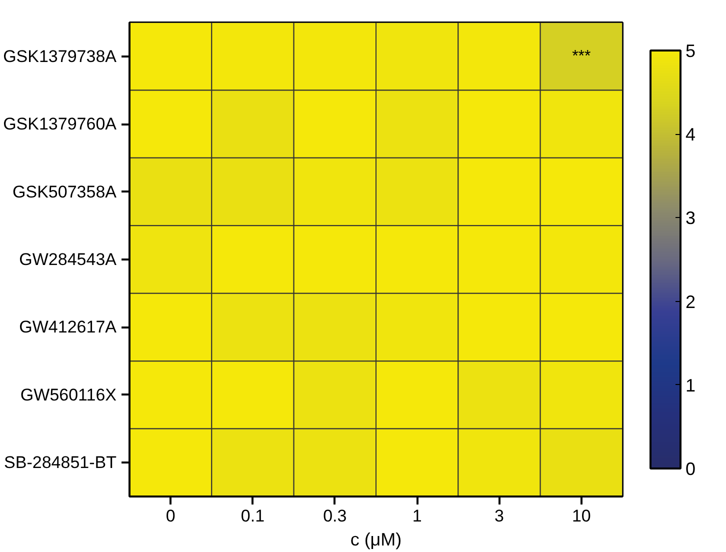  What do you see at coordinates (60, 124) in the screenshot?
I see `y-tick-label: GSK1379760A` at bounding box center [60, 124].